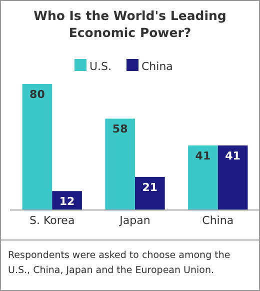  What do you see at coordinates (67, 201) in the screenshot?
I see `data-label: 12` at bounding box center [67, 201].